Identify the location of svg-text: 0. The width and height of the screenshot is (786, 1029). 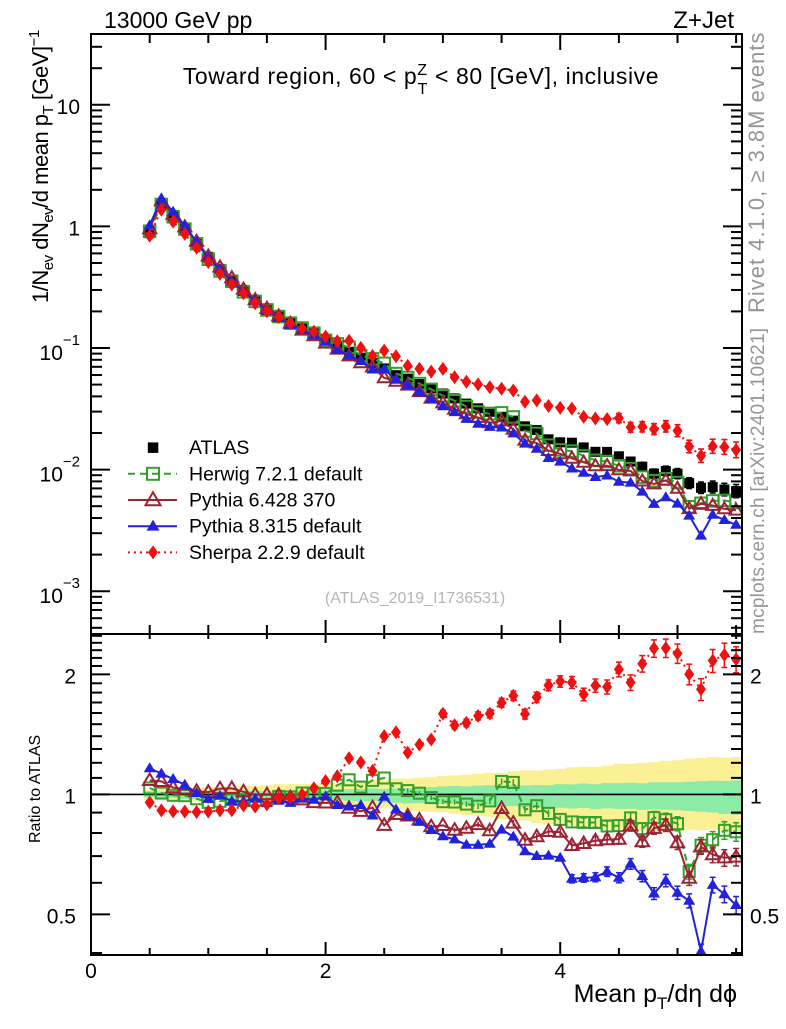
(91, 971).